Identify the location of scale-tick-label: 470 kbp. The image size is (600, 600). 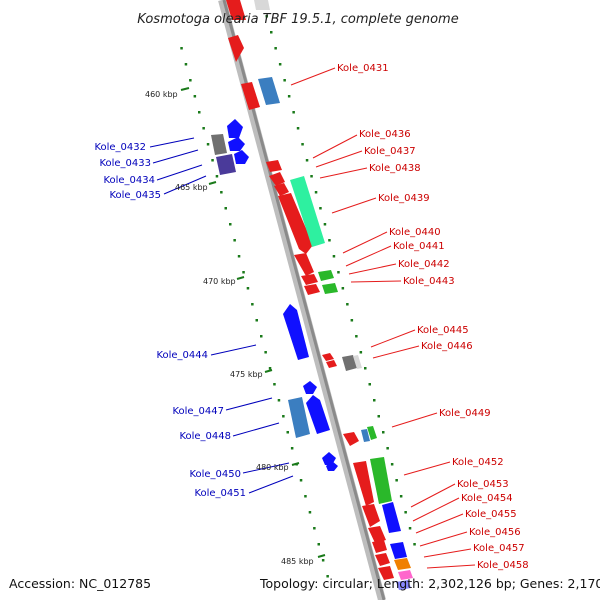
(219, 281).